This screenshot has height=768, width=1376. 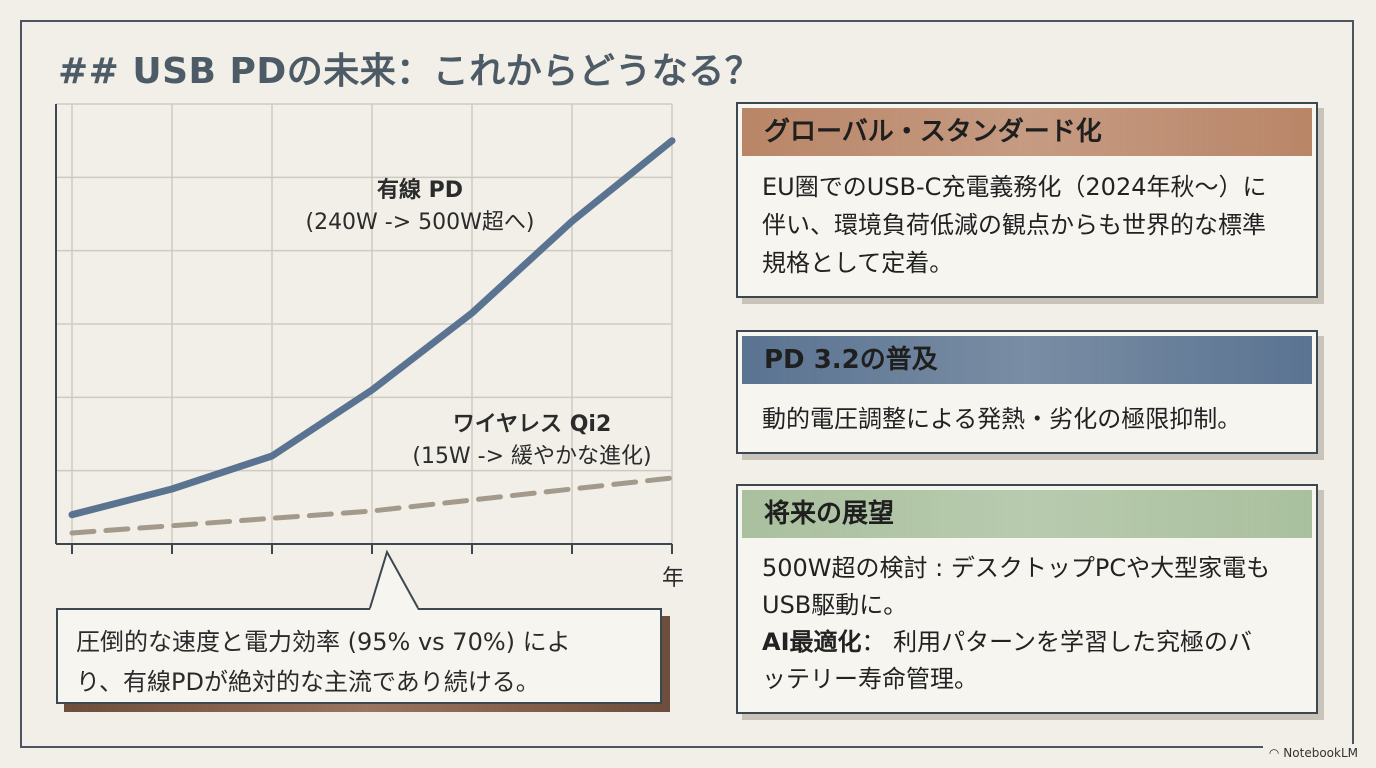 I want to click on wired-pd-label: 有線 PD (240W -> 500W超へ), so click(x=420, y=204).